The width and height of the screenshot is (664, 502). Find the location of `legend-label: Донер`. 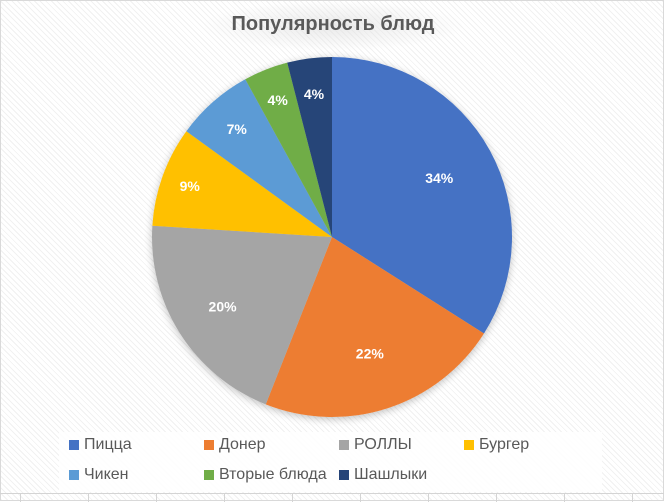

legend-label: Донер is located at coordinates (242, 444).